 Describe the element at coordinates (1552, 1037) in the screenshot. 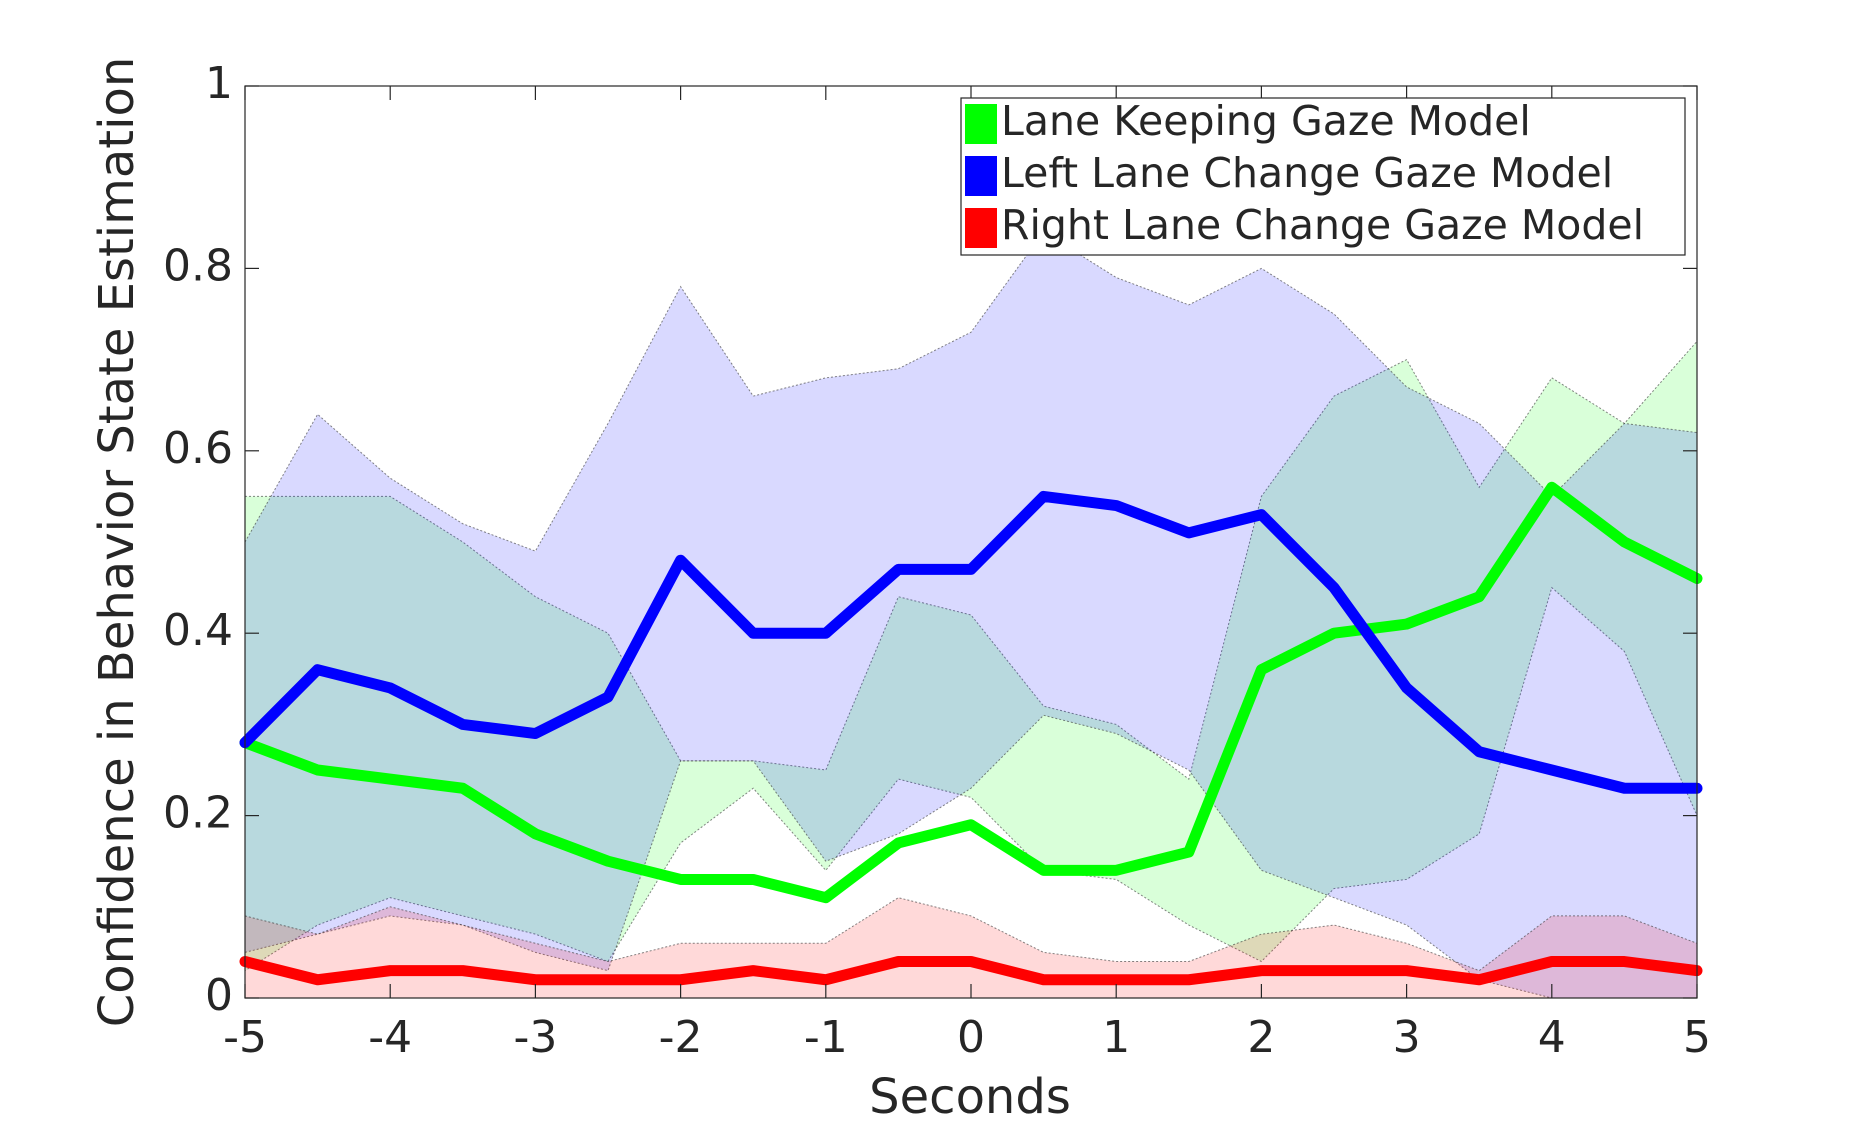

I see `x-tick-label: 4` at that location.